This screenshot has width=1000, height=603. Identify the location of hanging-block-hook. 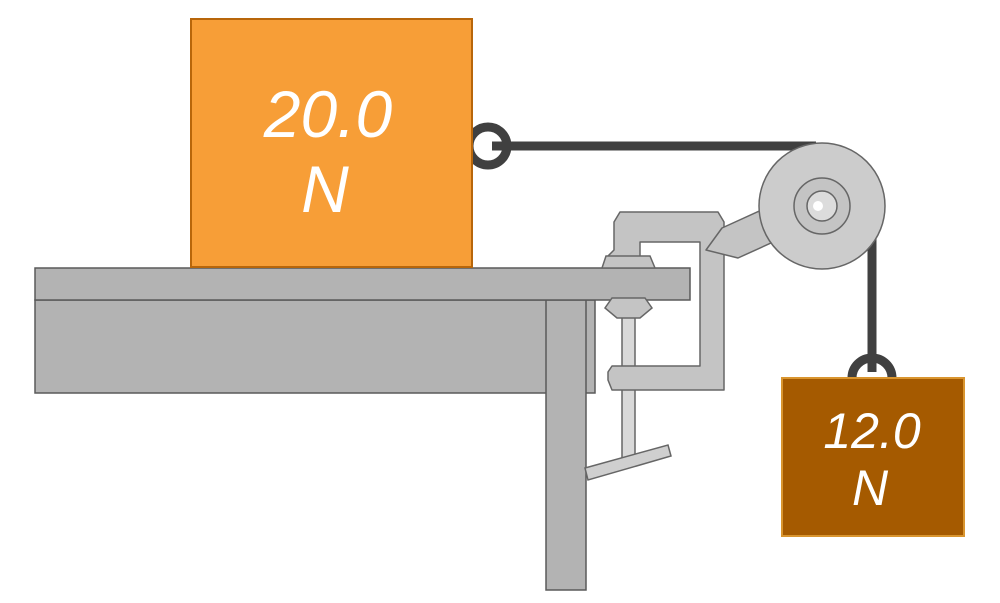
(872, 366).